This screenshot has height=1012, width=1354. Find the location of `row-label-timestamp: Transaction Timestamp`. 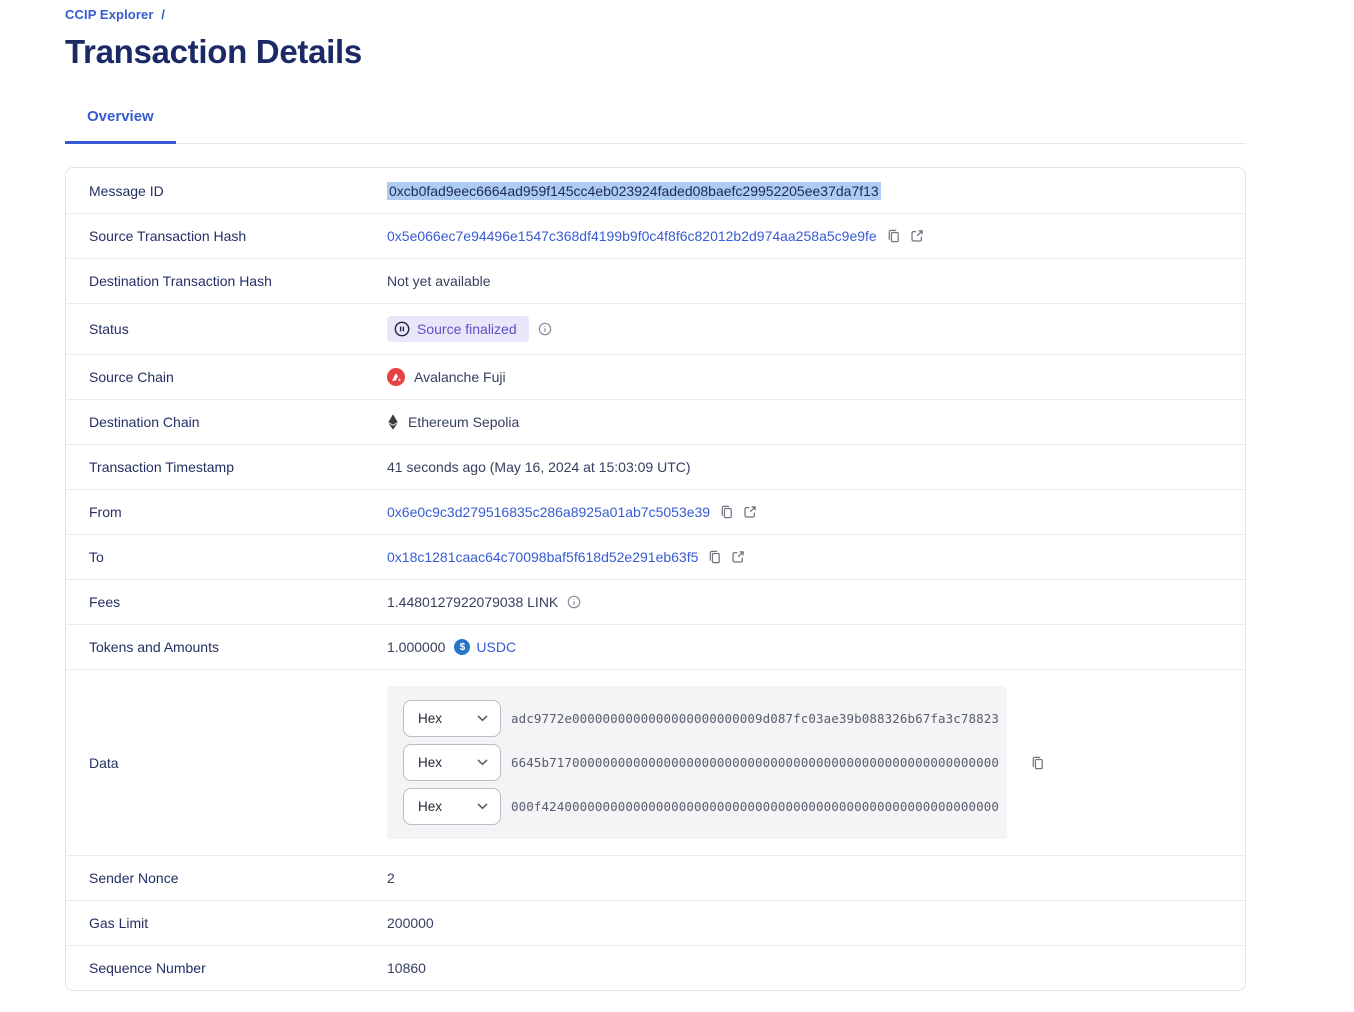

row-label-timestamp: Transaction Timestamp is located at coordinates (161, 467).